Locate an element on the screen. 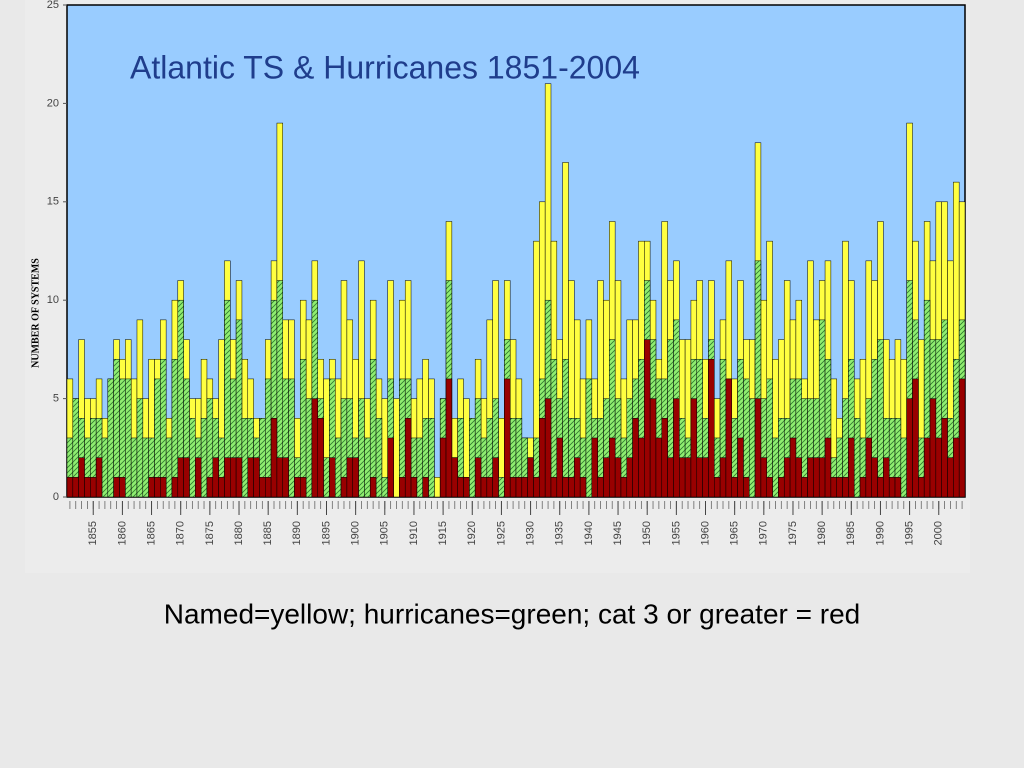 The height and width of the screenshot is (768, 1024). x-tick-label: 1900 is located at coordinates (356, 533).